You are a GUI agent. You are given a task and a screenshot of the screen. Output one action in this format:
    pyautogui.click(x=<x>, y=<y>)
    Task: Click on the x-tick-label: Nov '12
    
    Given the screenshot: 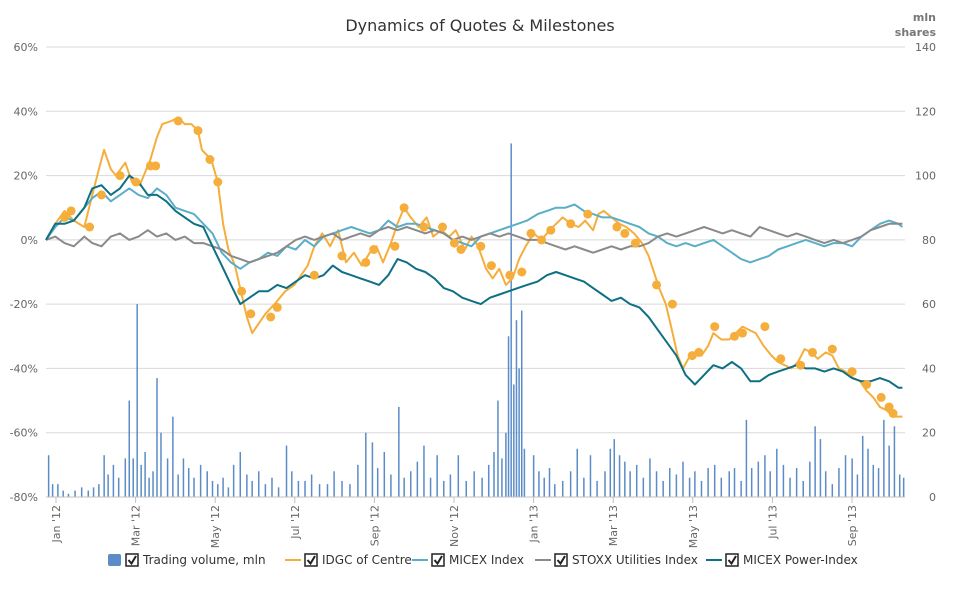 What is the action you would take?
    pyautogui.click(x=454, y=526)
    